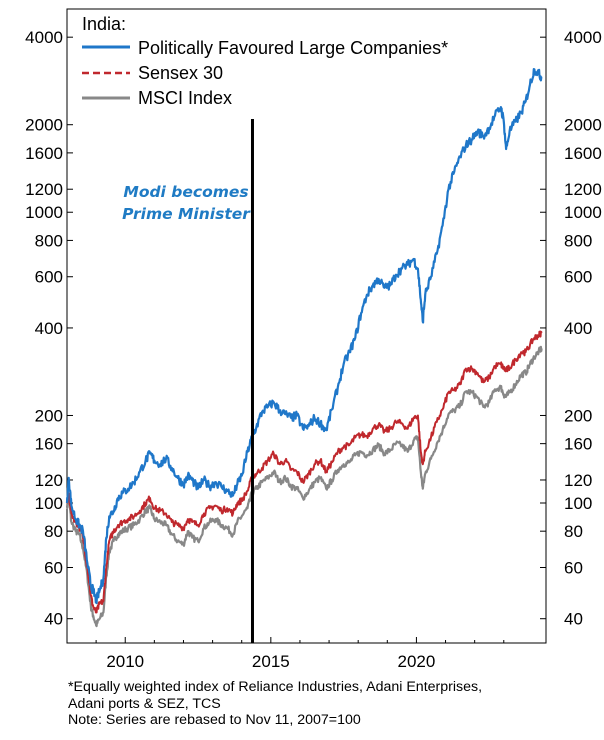 Image resolution: width=604 pixels, height=740 pixels. What do you see at coordinates (144, 703) in the screenshot?
I see `footnote-line-2: Adani ports & SEZ, TCS` at bounding box center [144, 703].